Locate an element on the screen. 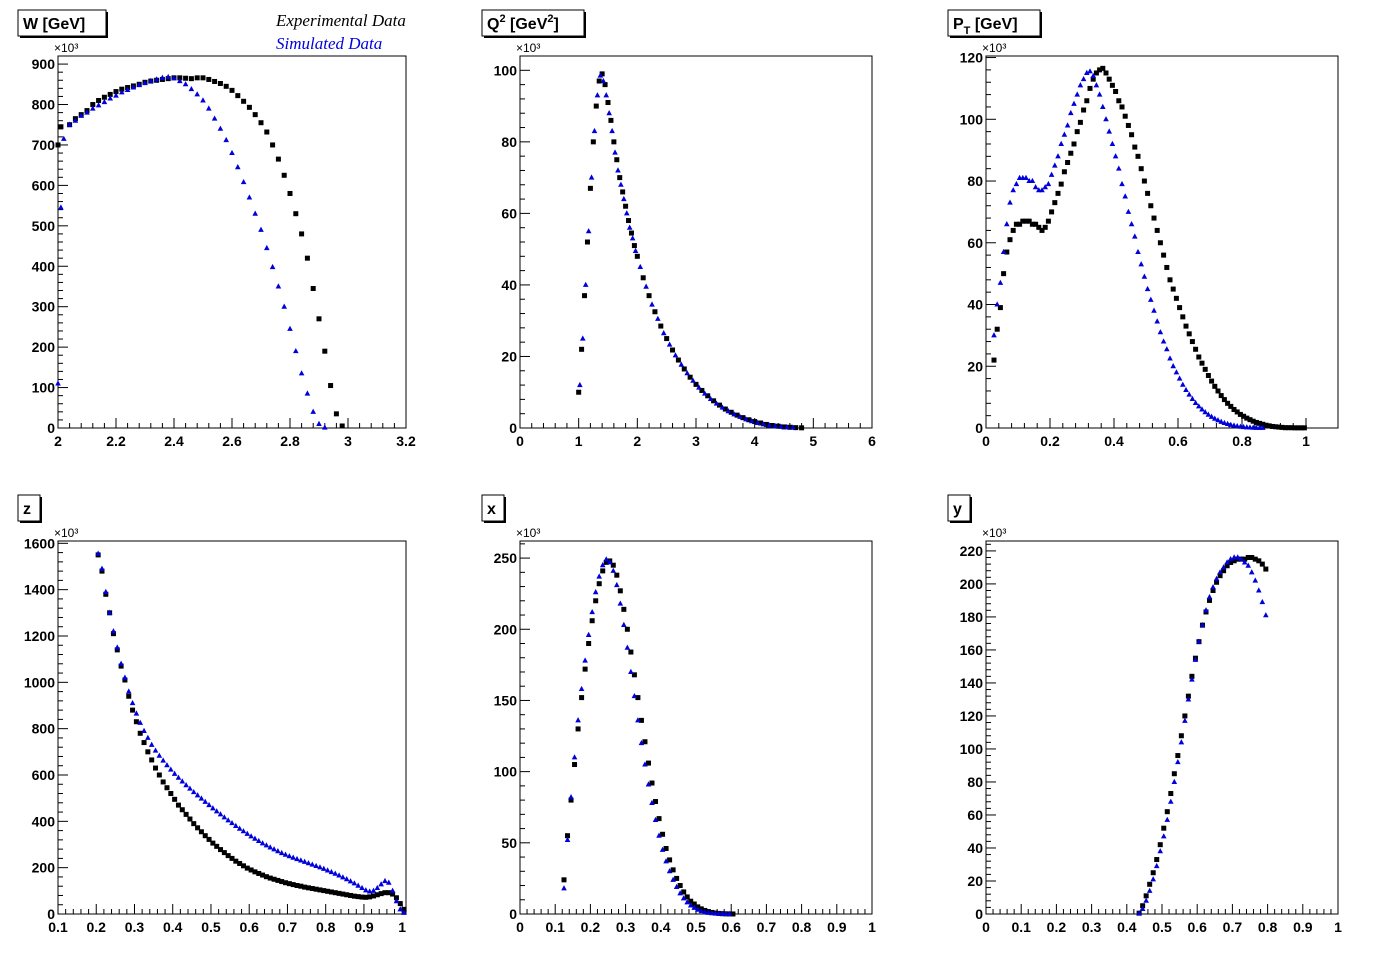 This screenshot has height=972, width=1396. y-tick-label: 800 is located at coordinates (44, 105).